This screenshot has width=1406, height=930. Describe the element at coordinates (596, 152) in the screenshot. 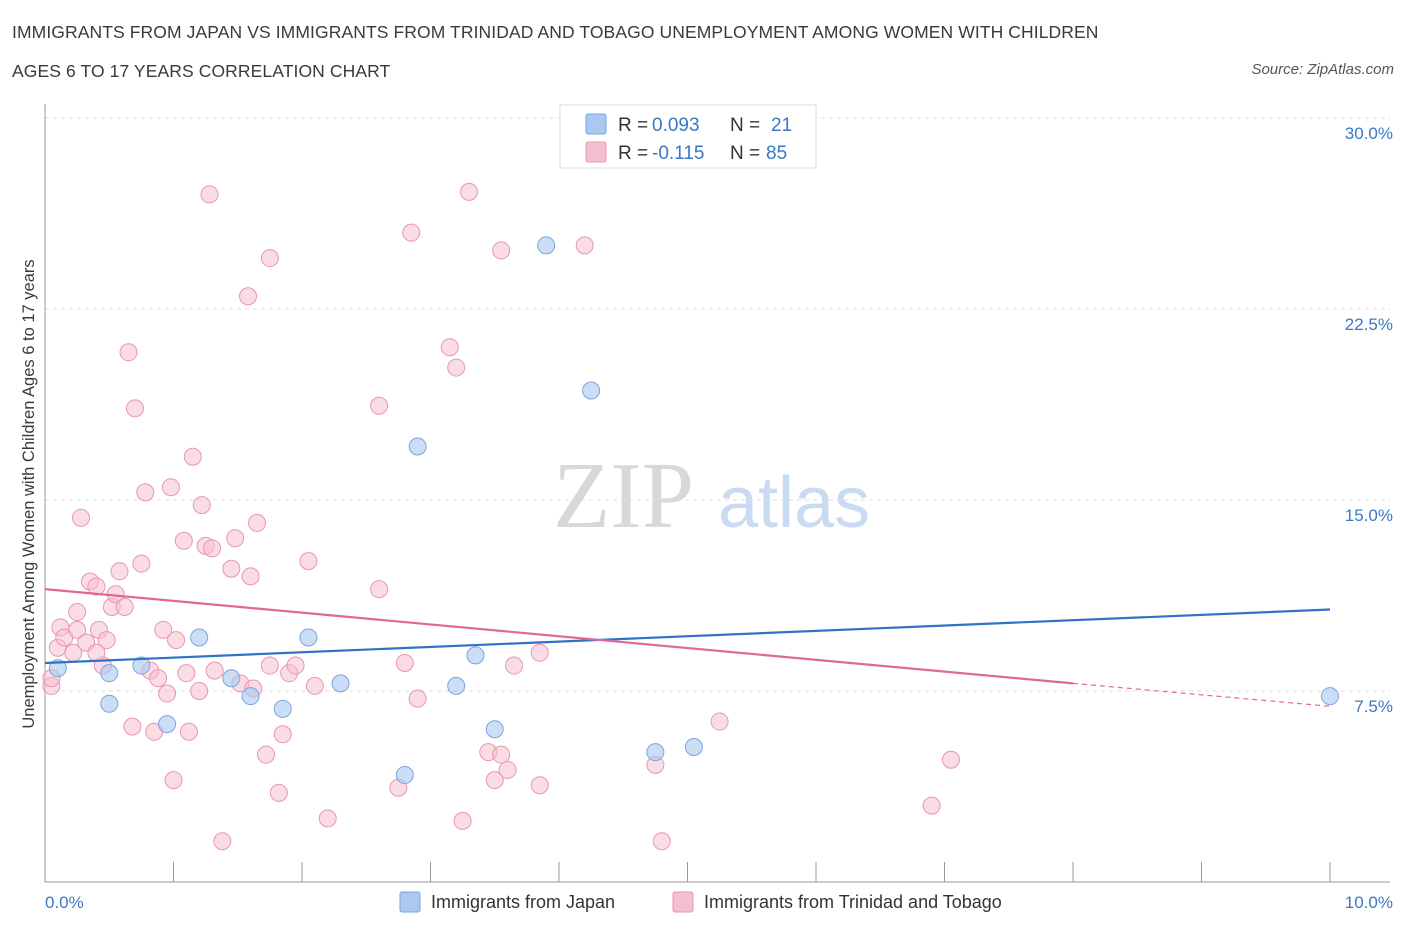

I see `legend-swatch-trinidad-tobago` at that location.